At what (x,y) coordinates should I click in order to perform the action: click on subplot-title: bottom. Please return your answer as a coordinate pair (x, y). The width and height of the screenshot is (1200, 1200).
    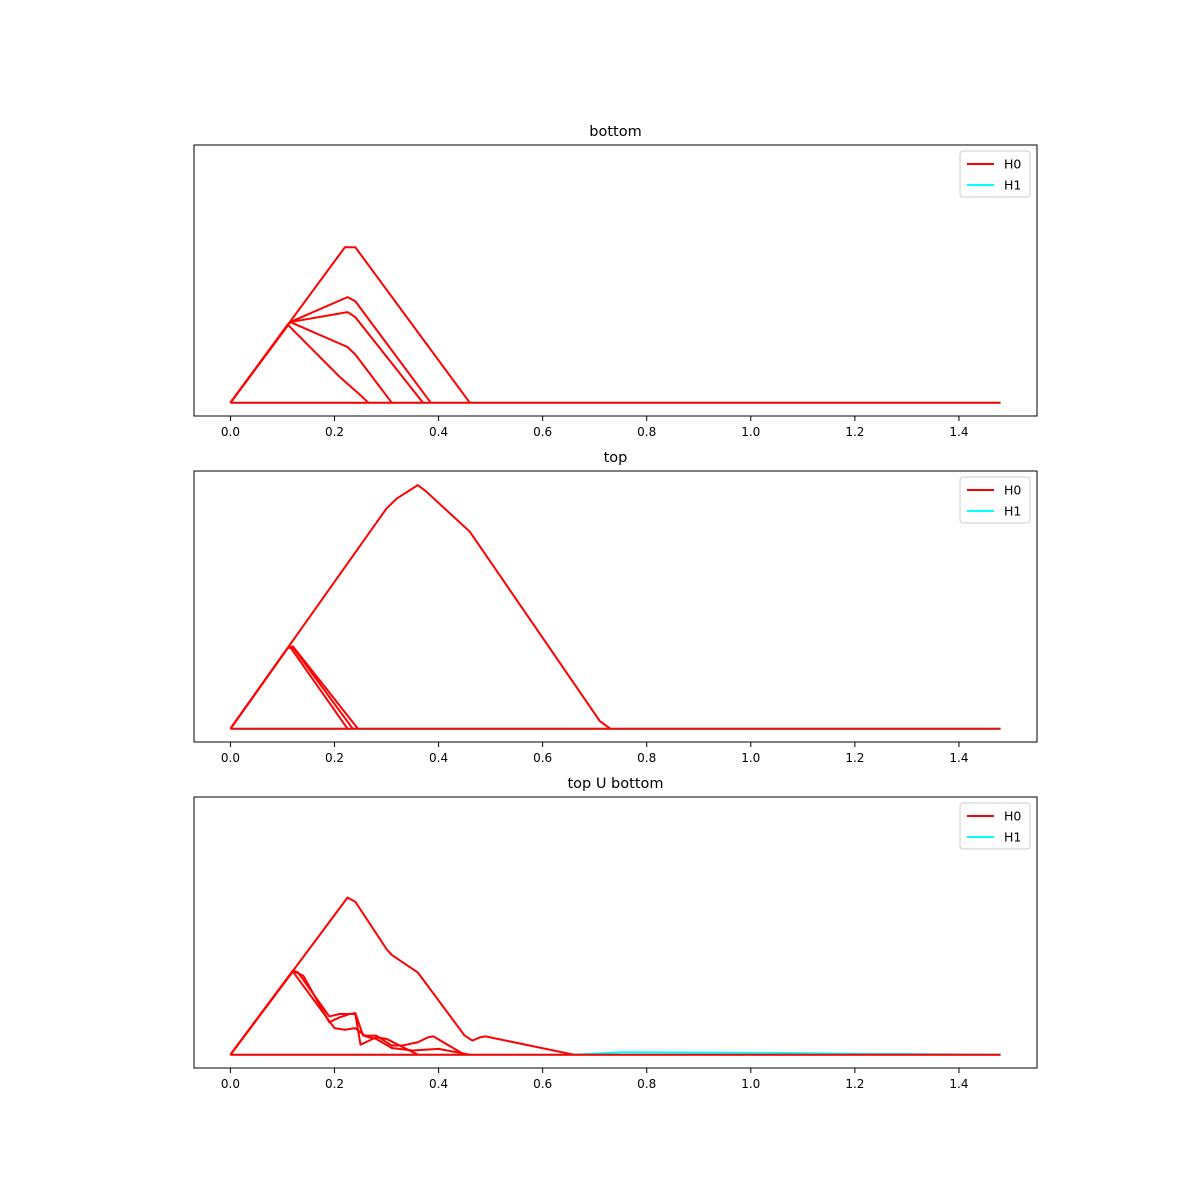
    Looking at the image, I should click on (615, 132).